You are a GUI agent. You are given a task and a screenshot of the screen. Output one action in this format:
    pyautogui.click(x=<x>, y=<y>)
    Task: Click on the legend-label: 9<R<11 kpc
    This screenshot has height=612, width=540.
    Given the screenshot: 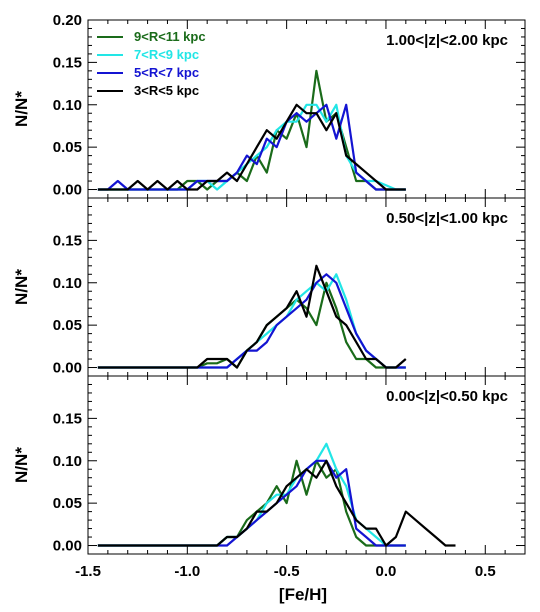 What is the action you would take?
    pyautogui.click(x=170, y=36)
    